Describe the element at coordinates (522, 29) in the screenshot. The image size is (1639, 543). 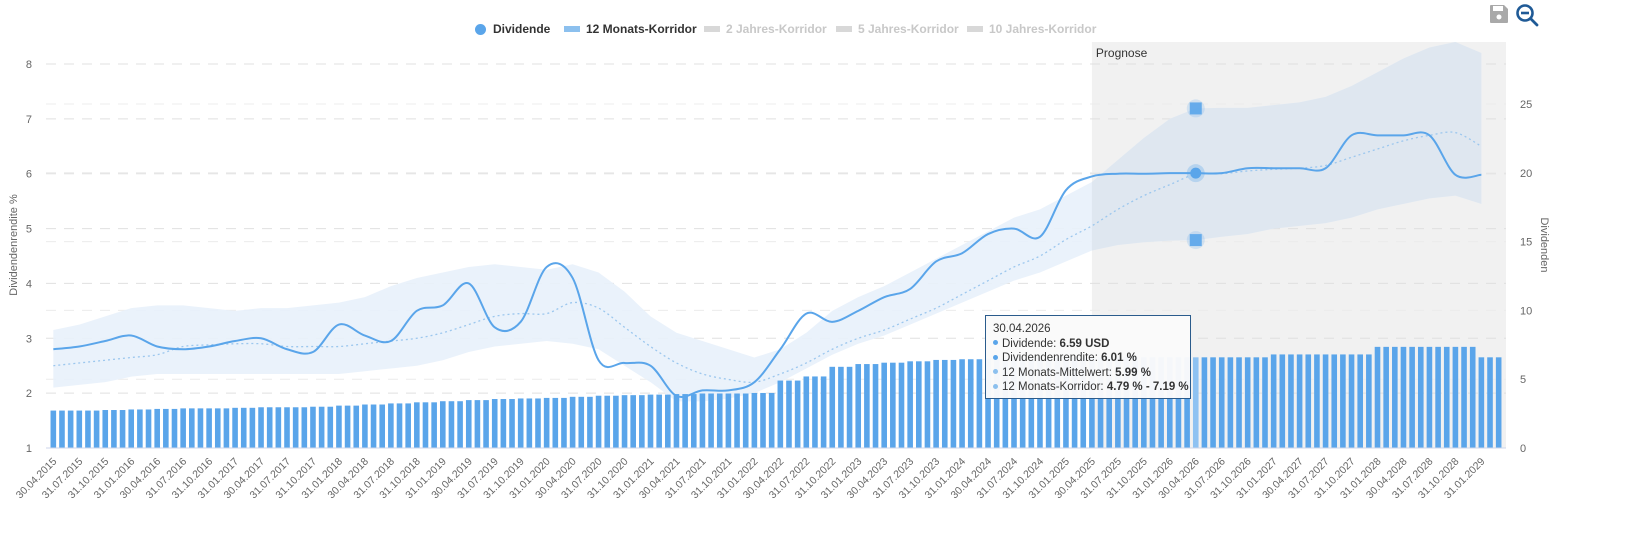
I see `legend-label: Dividende` at that location.